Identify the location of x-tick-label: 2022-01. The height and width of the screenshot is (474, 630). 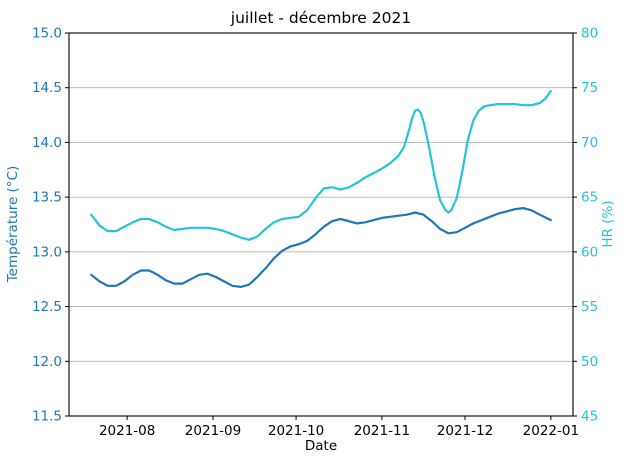
(551, 431).